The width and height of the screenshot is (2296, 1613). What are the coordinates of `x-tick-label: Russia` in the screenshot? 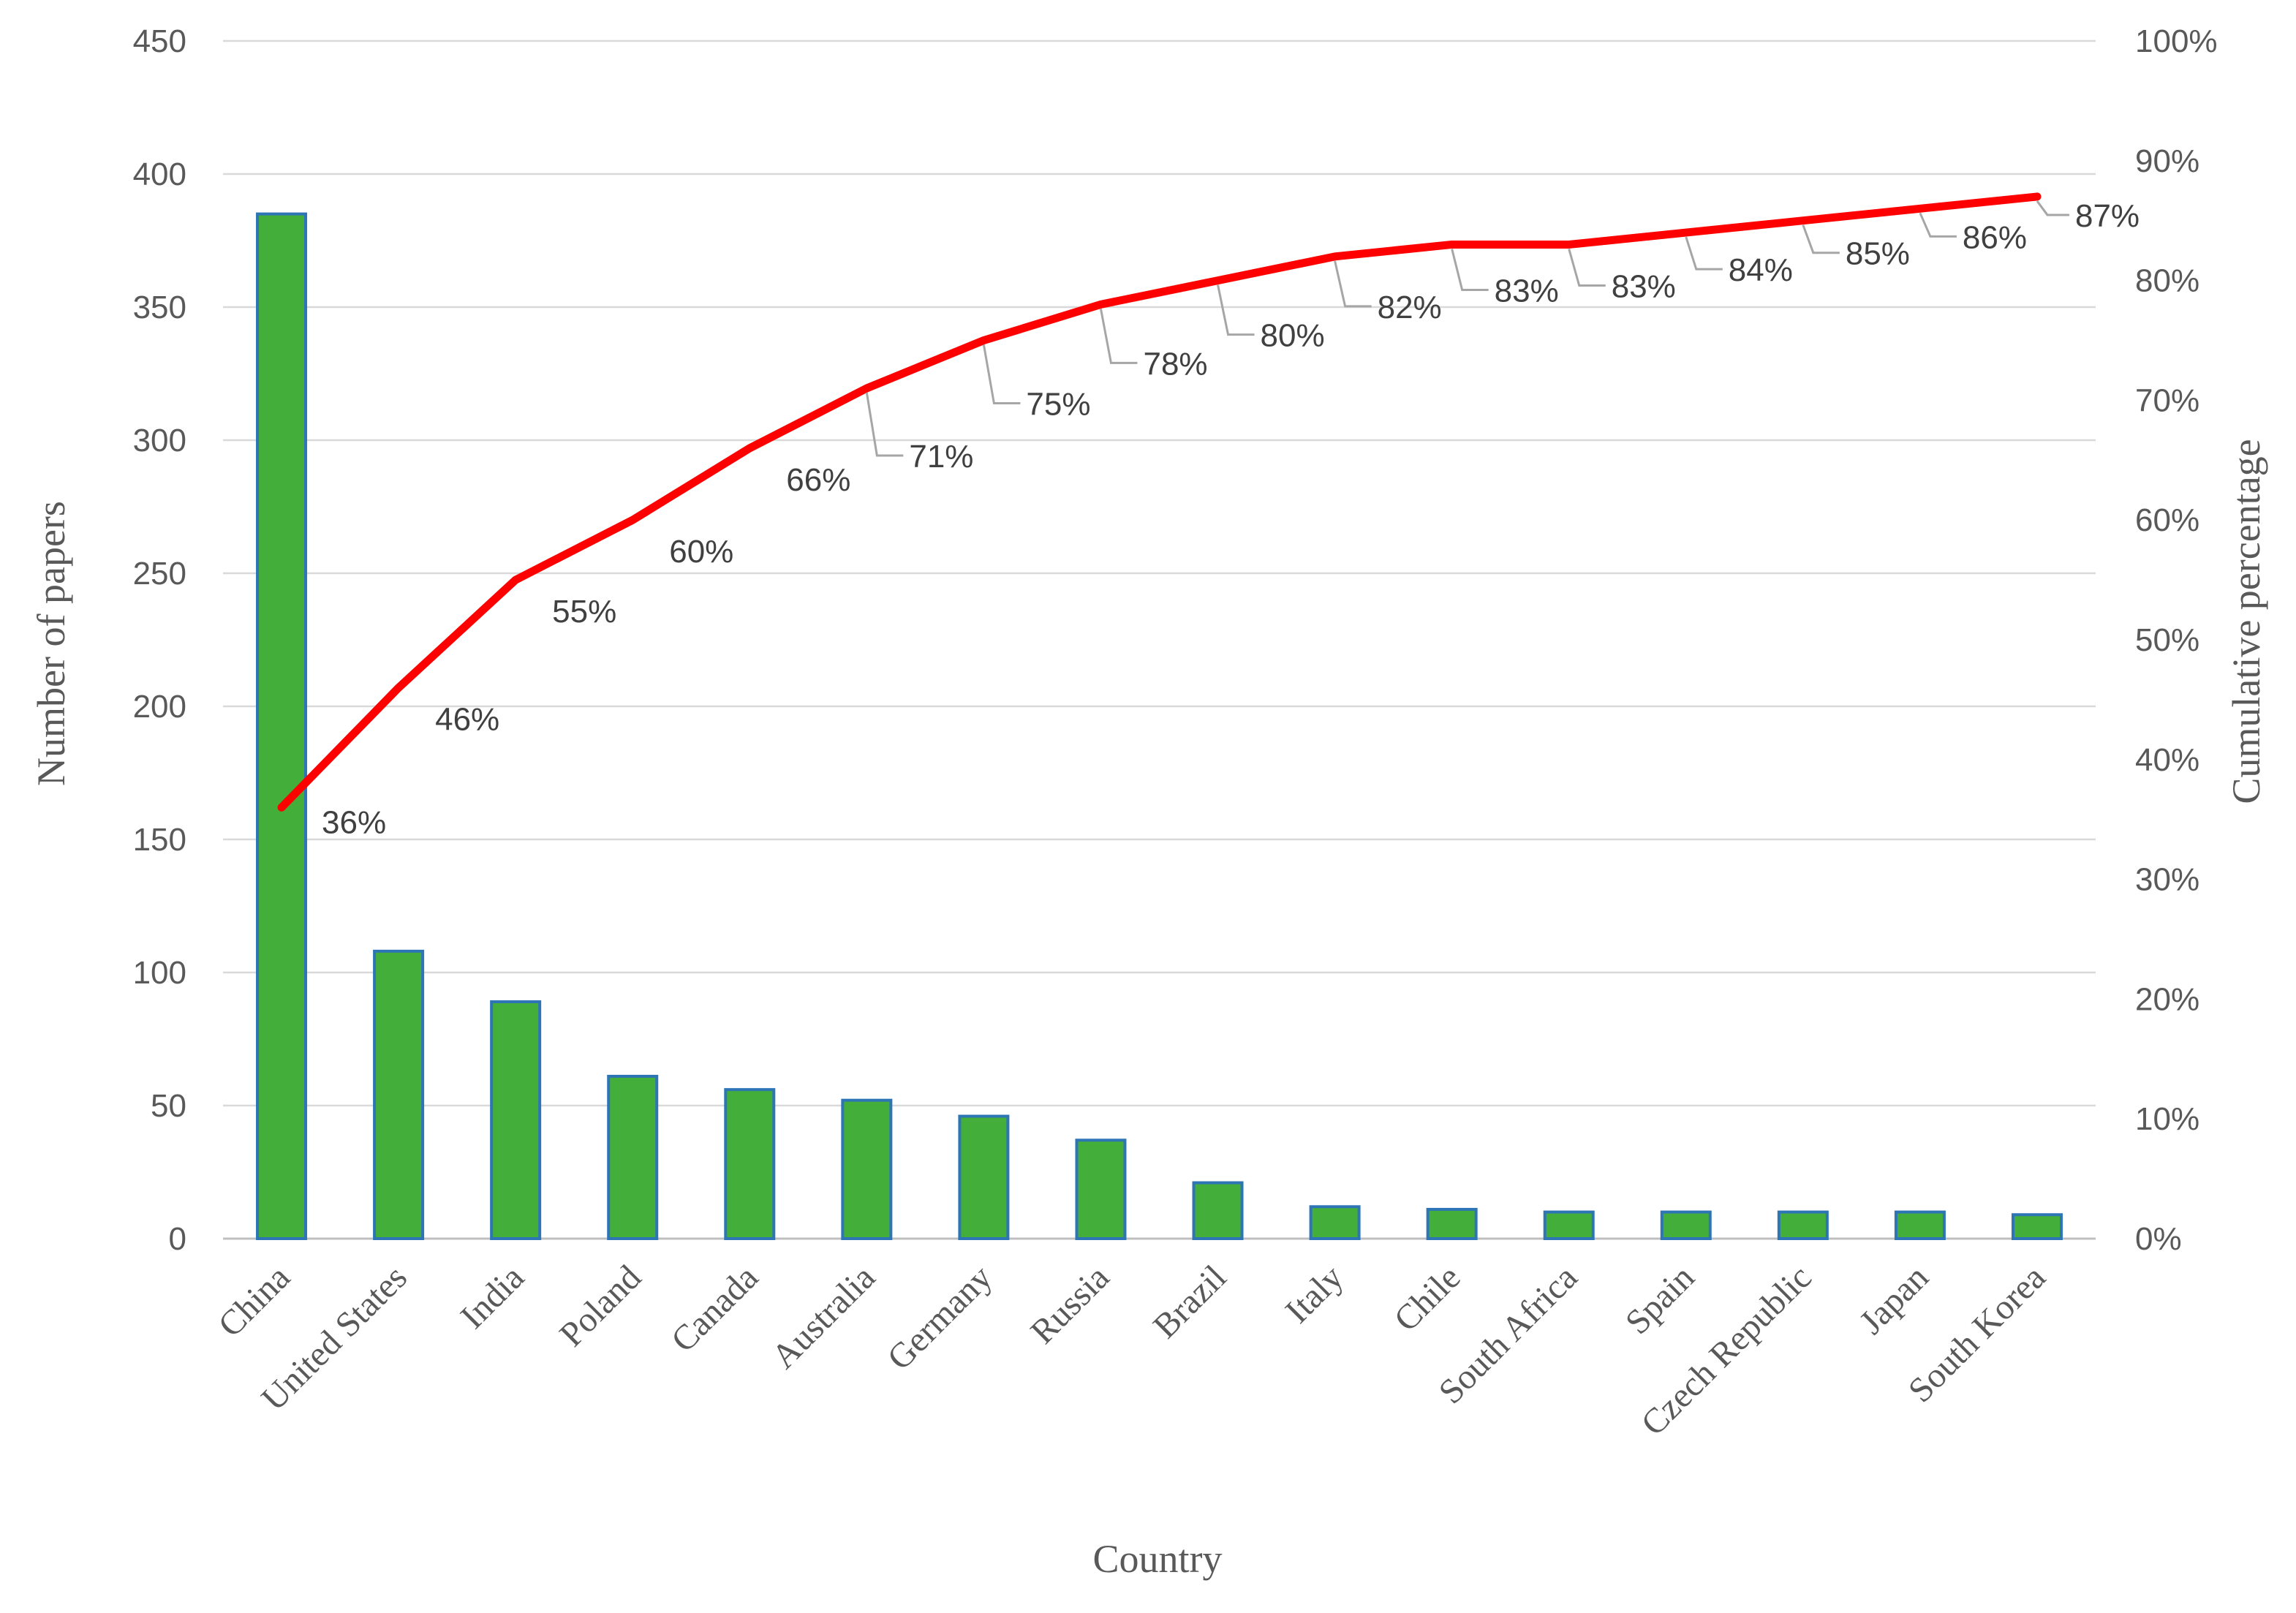 It's located at (1070, 1304).